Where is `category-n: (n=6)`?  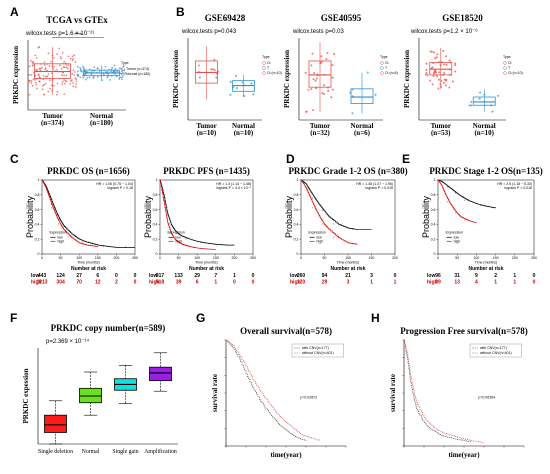 category-n: (n=6) is located at coordinates (362, 133).